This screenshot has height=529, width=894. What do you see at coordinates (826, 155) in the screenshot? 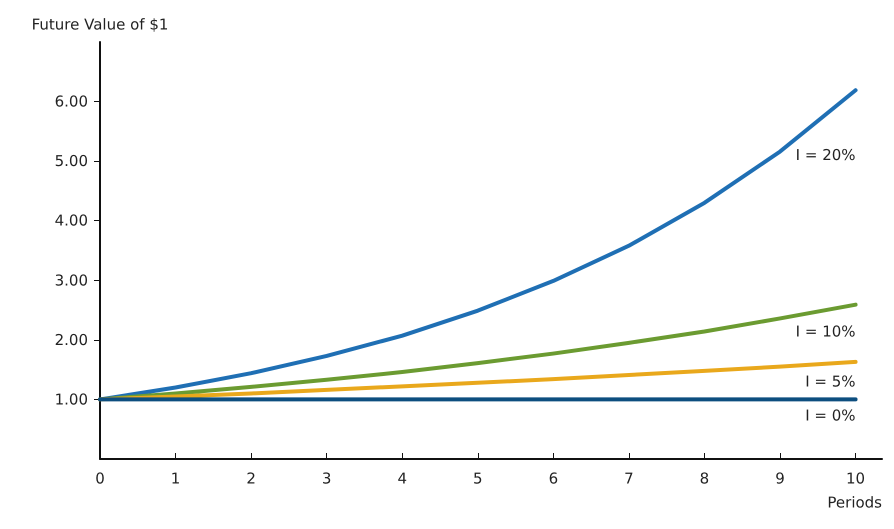
I see `series-label: I = 20%` at bounding box center [826, 155].